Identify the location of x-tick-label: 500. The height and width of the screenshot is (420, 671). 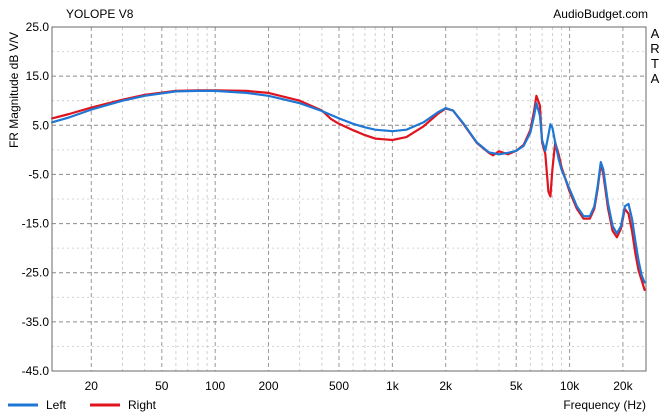
(339, 386).